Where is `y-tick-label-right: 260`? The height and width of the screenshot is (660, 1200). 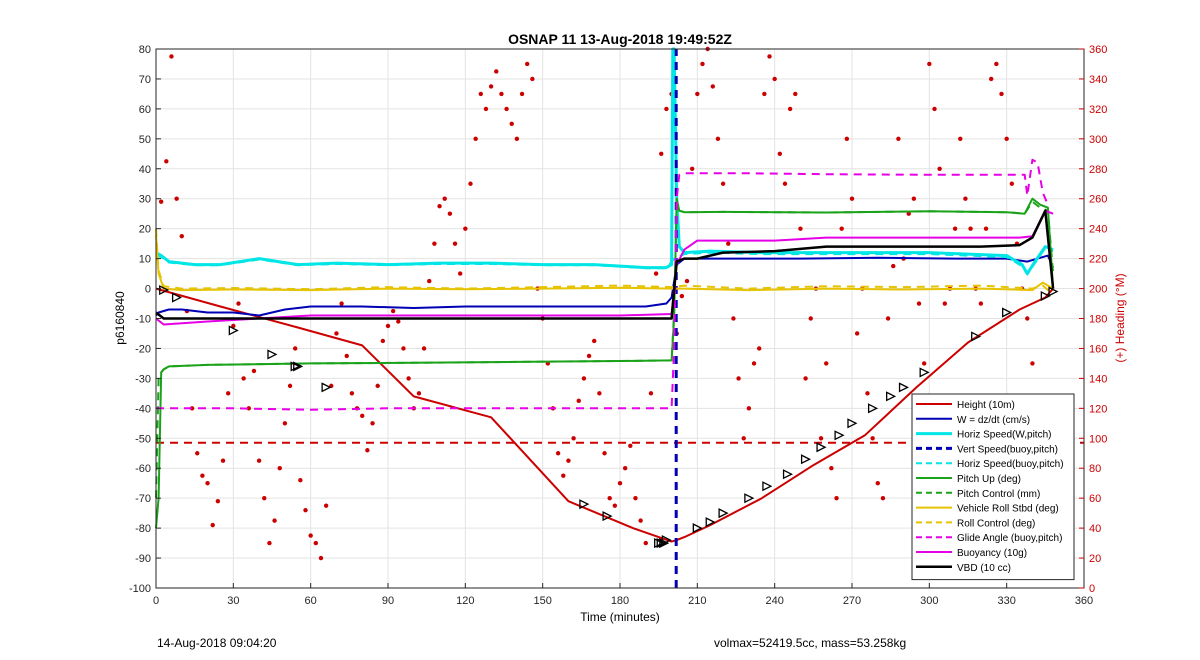 y-tick-label-right: 260 is located at coordinates (1098, 200).